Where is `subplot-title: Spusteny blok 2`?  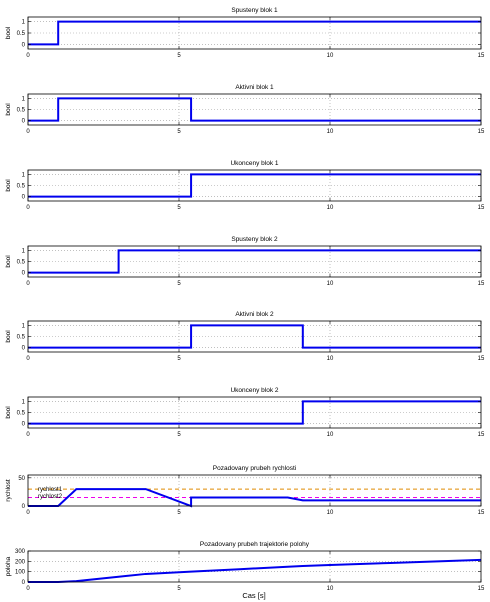 subplot-title: Spusteny blok 2 is located at coordinates (254, 239).